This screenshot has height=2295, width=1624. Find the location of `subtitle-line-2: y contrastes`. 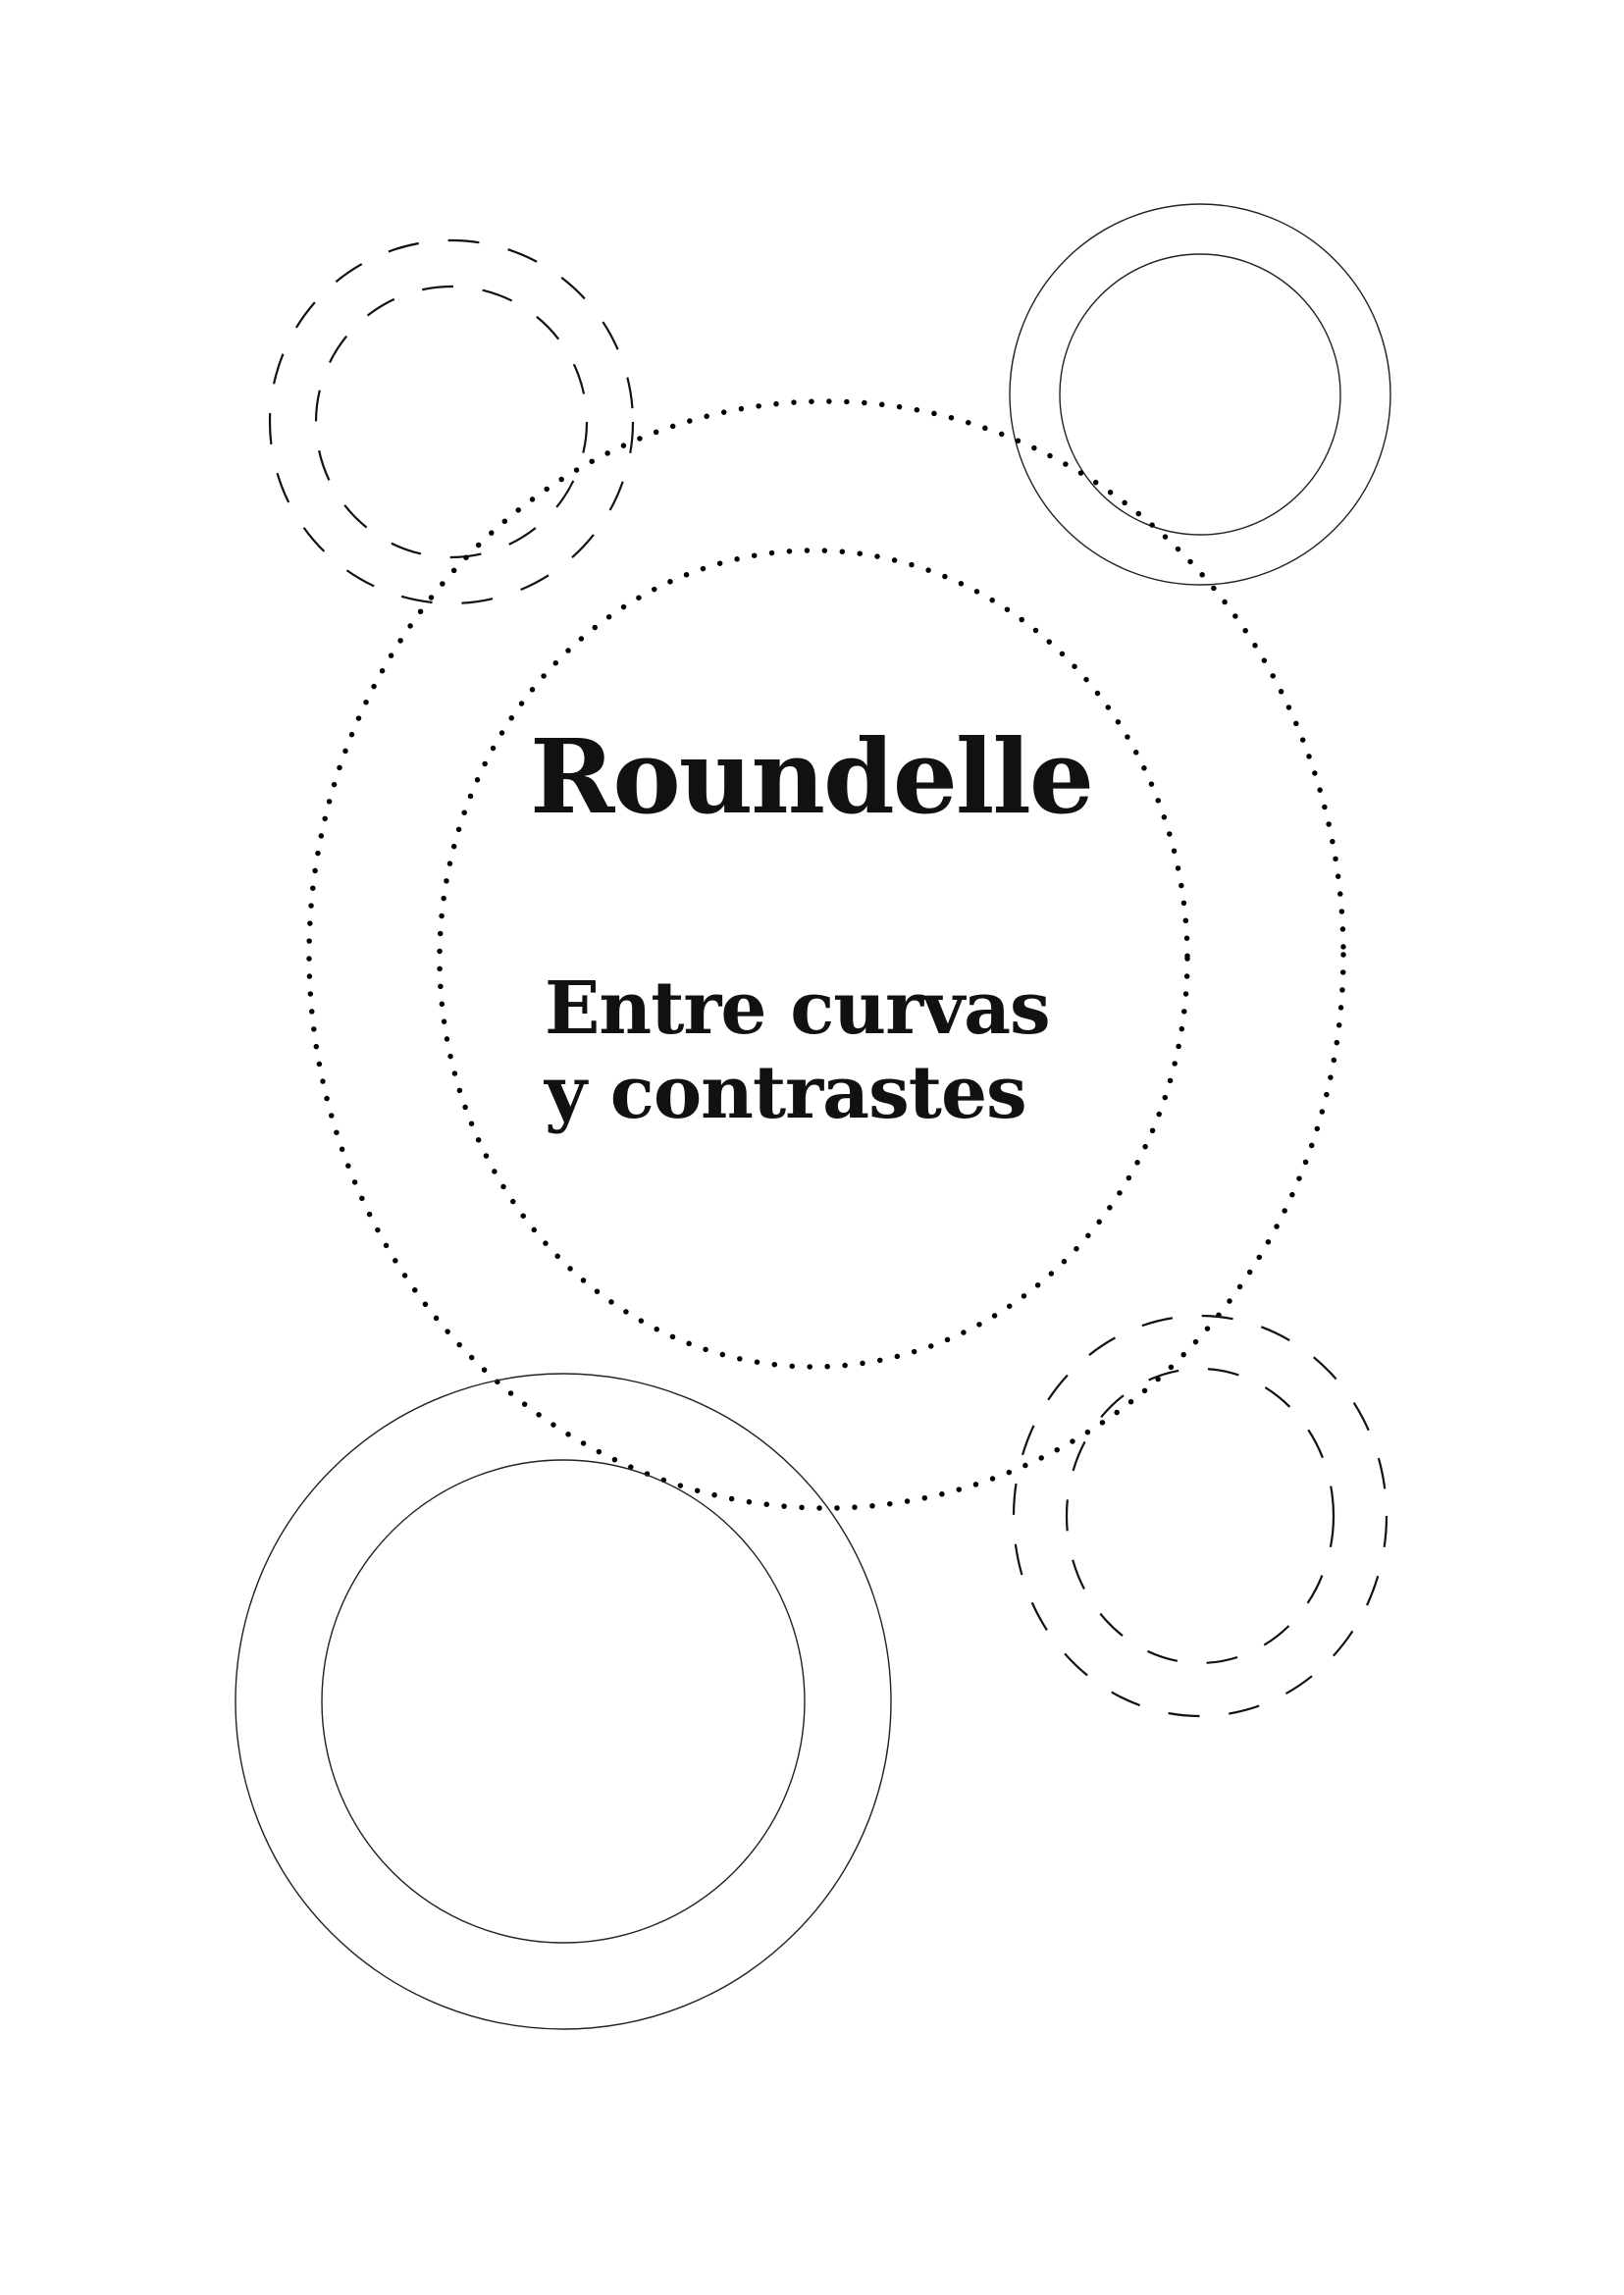

subtitle-line-2: y contrastes is located at coordinates (786, 1093).